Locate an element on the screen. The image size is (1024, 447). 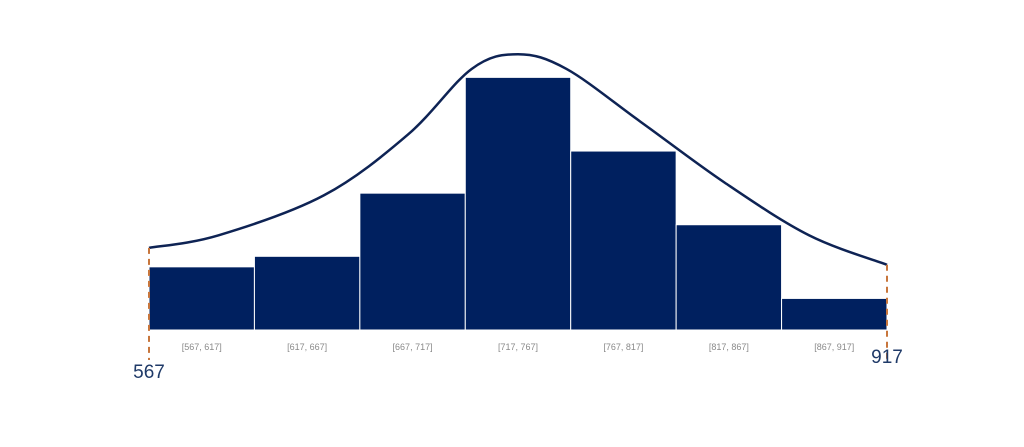
range-start-label: 567 is located at coordinates (149, 372).